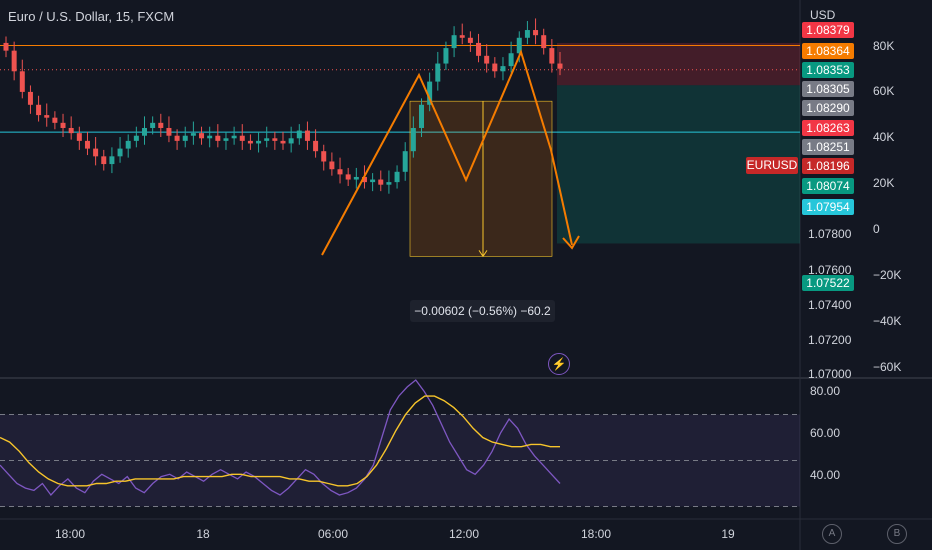  Describe the element at coordinates (884, 183) in the screenshot. I see `volume-tick: 20K` at that location.